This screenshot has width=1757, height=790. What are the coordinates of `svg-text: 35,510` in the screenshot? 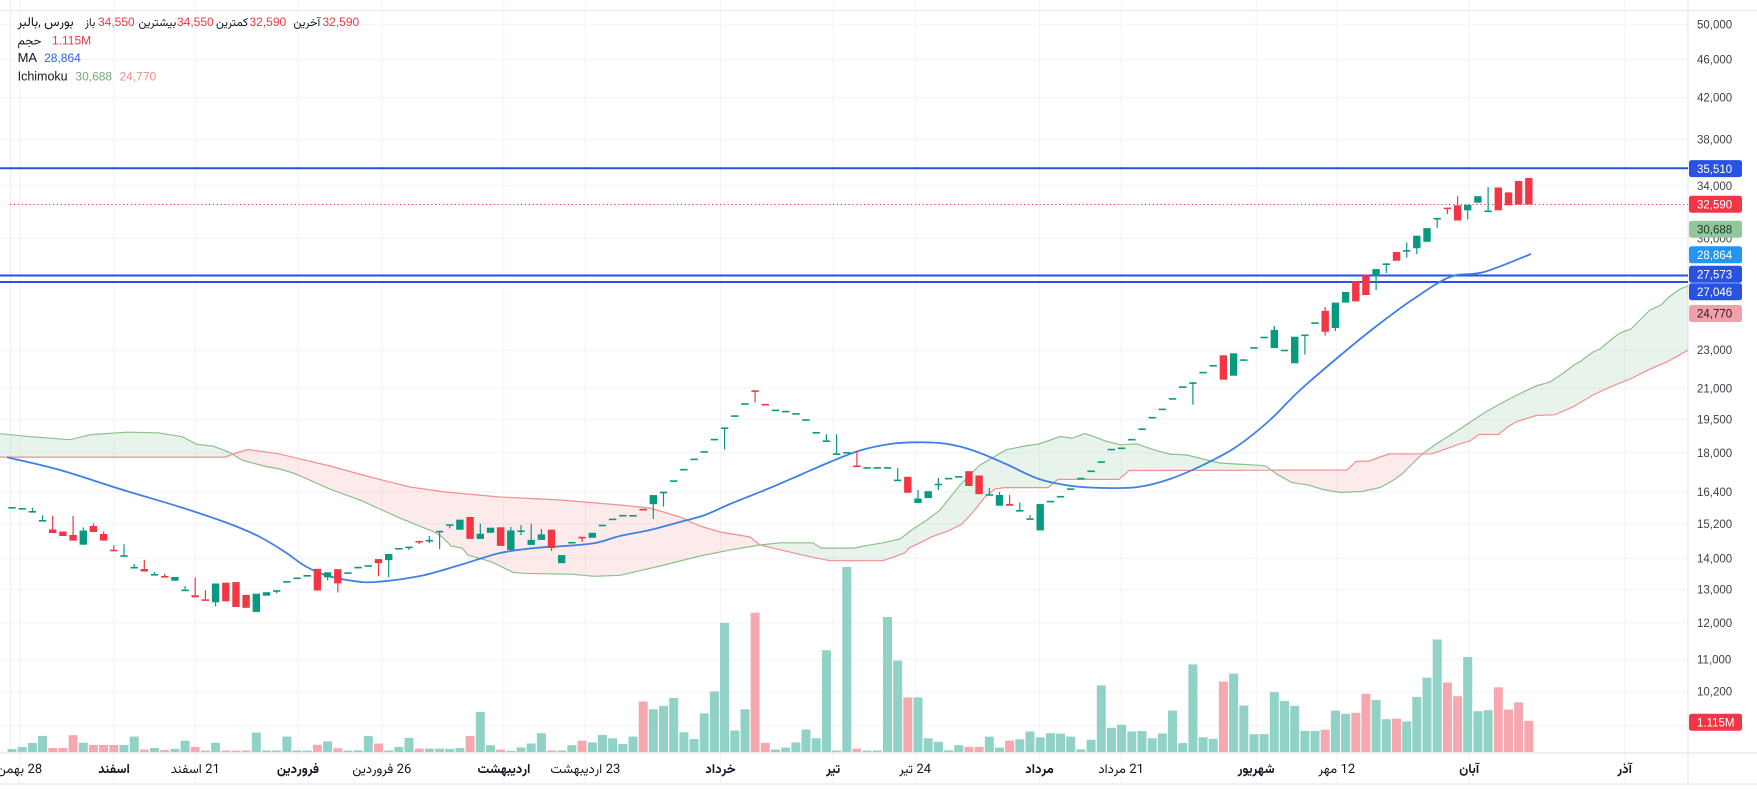 It's located at (1714, 170).